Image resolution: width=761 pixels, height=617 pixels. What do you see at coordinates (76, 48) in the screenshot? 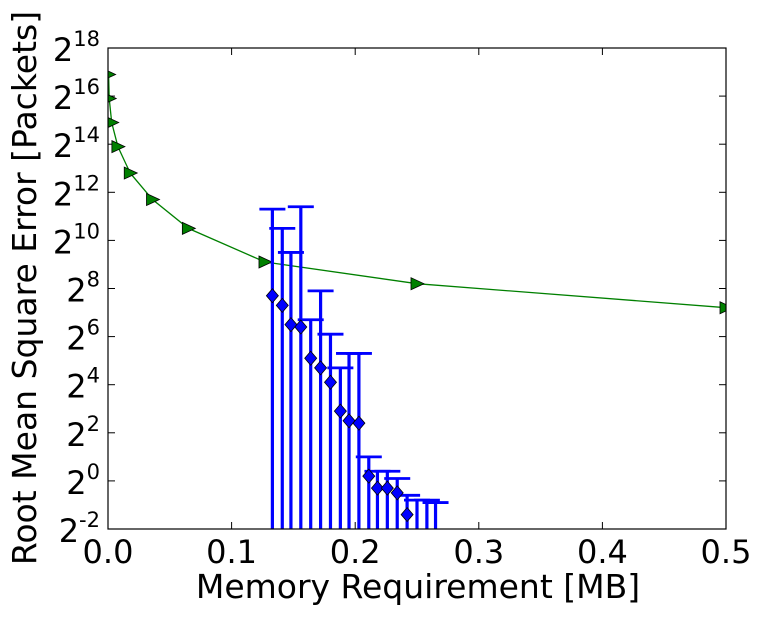
I see `y-tick-label: 218` at bounding box center [76, 48].